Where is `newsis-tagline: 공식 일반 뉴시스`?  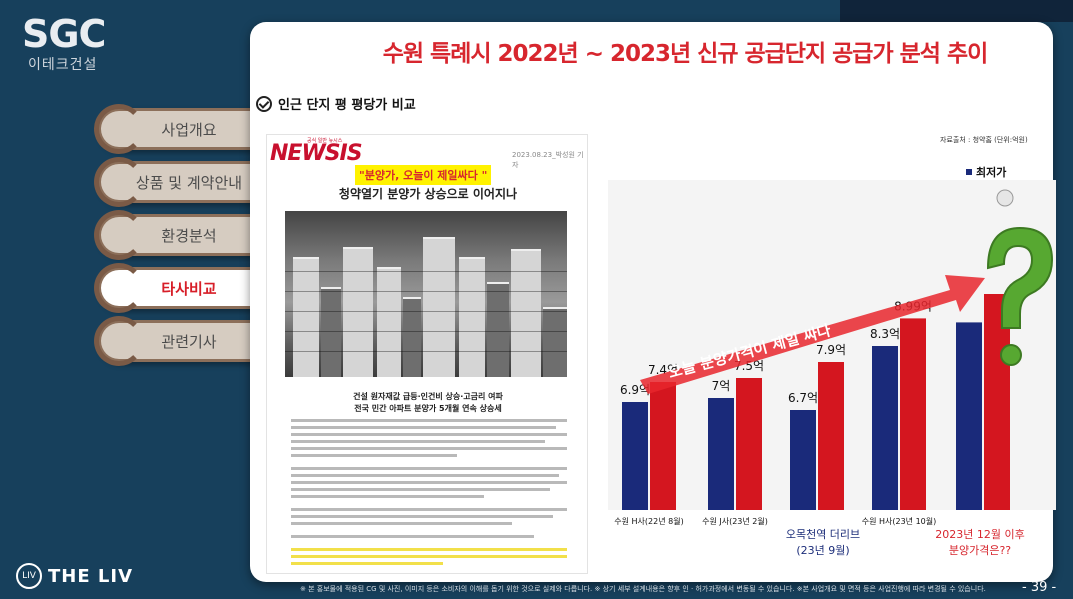
newsis-tagline: 공식 일반 뉴시스 is located at coordinates (325, 141).